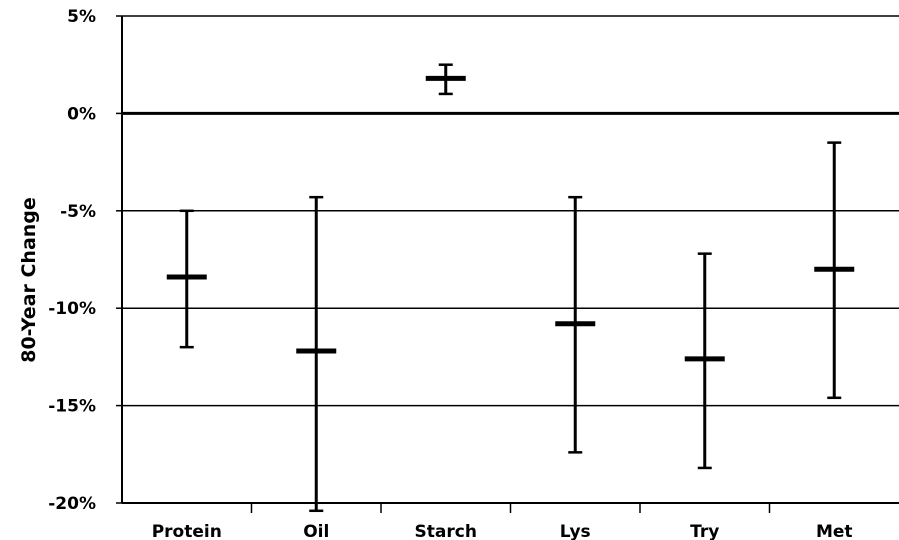 This screenshot has width=899, height=540. What do you see at coordinates (316, 531) in the screenshot?
I see `x-category-label: Oil` at bounding box center [316, 531].